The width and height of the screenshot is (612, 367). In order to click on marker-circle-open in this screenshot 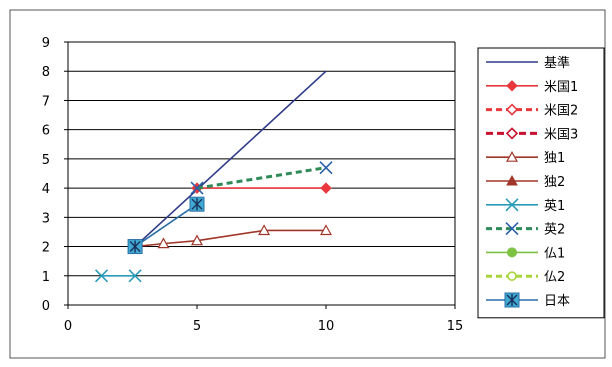, I will do `click(512, 276)`.